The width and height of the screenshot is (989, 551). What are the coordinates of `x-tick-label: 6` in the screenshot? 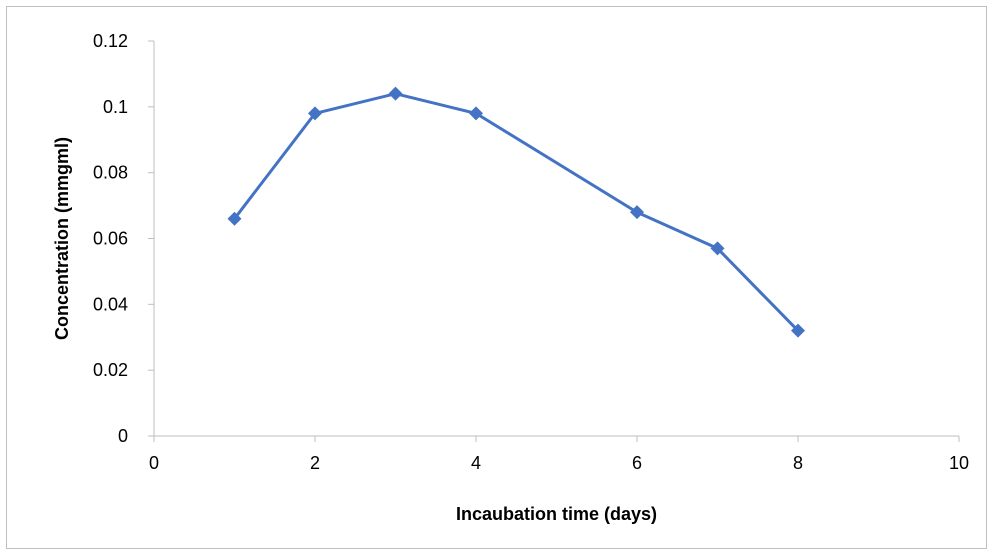 It's located at (637, 463).